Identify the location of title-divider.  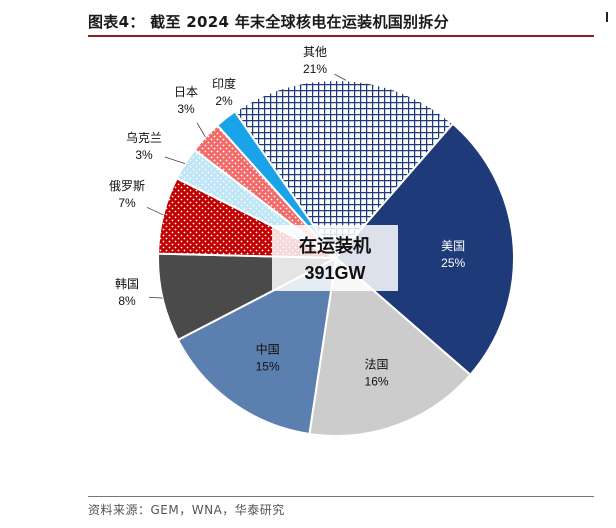
(341, 36).